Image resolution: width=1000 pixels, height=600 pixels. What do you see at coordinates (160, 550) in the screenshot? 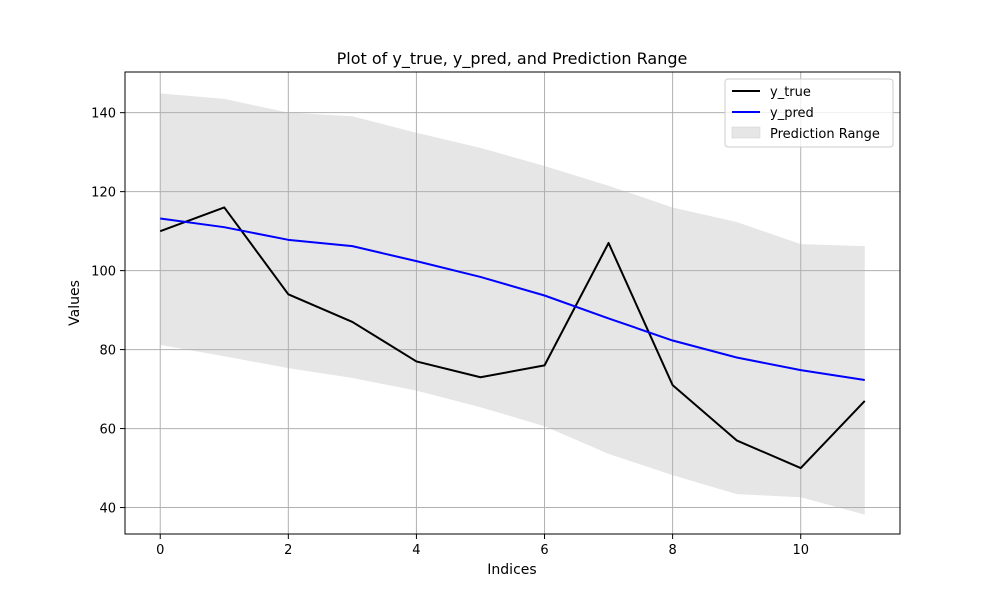
I see `x-tick-label: 0` at bounding box center [160, 550].